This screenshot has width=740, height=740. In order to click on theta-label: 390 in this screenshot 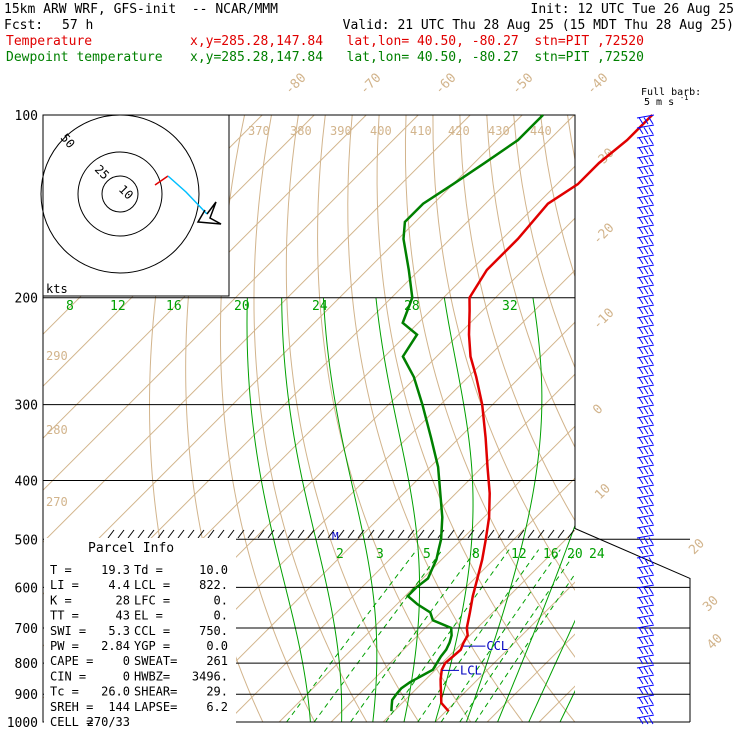, I will do `click(341, 131)`.